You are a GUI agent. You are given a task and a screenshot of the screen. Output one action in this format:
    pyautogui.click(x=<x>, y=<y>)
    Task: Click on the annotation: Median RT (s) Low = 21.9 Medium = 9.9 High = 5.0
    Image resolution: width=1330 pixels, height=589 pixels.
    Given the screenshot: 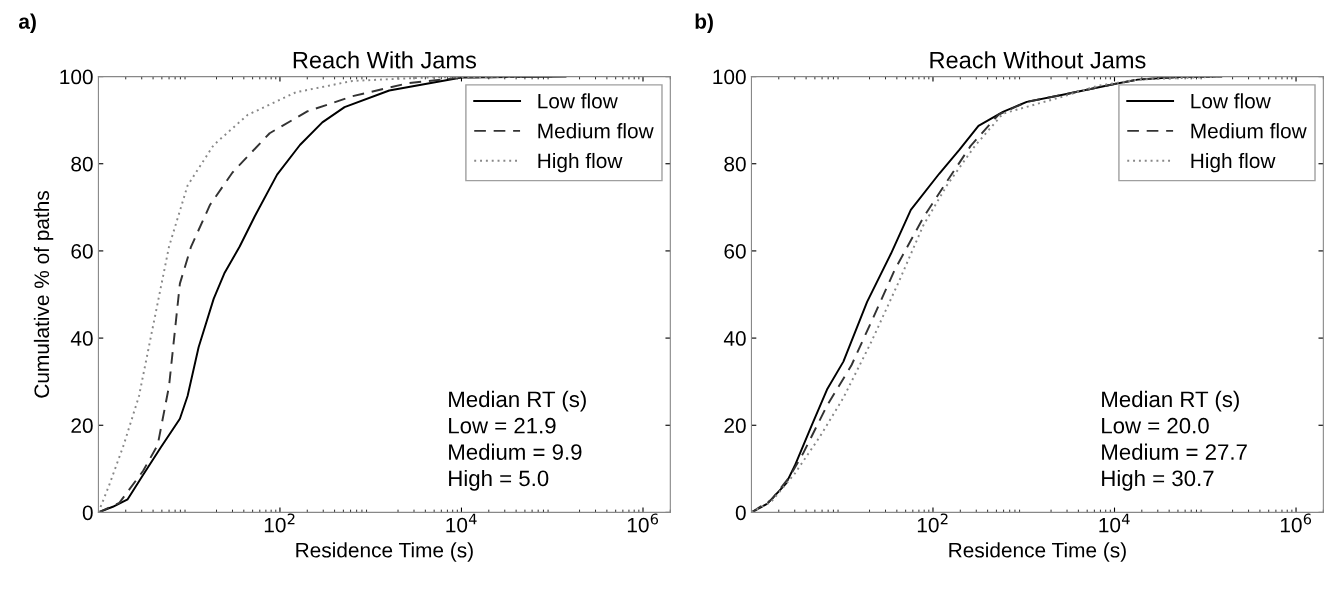 What is the action you would take?
    pyautogui.click(x=517, y=440)
    